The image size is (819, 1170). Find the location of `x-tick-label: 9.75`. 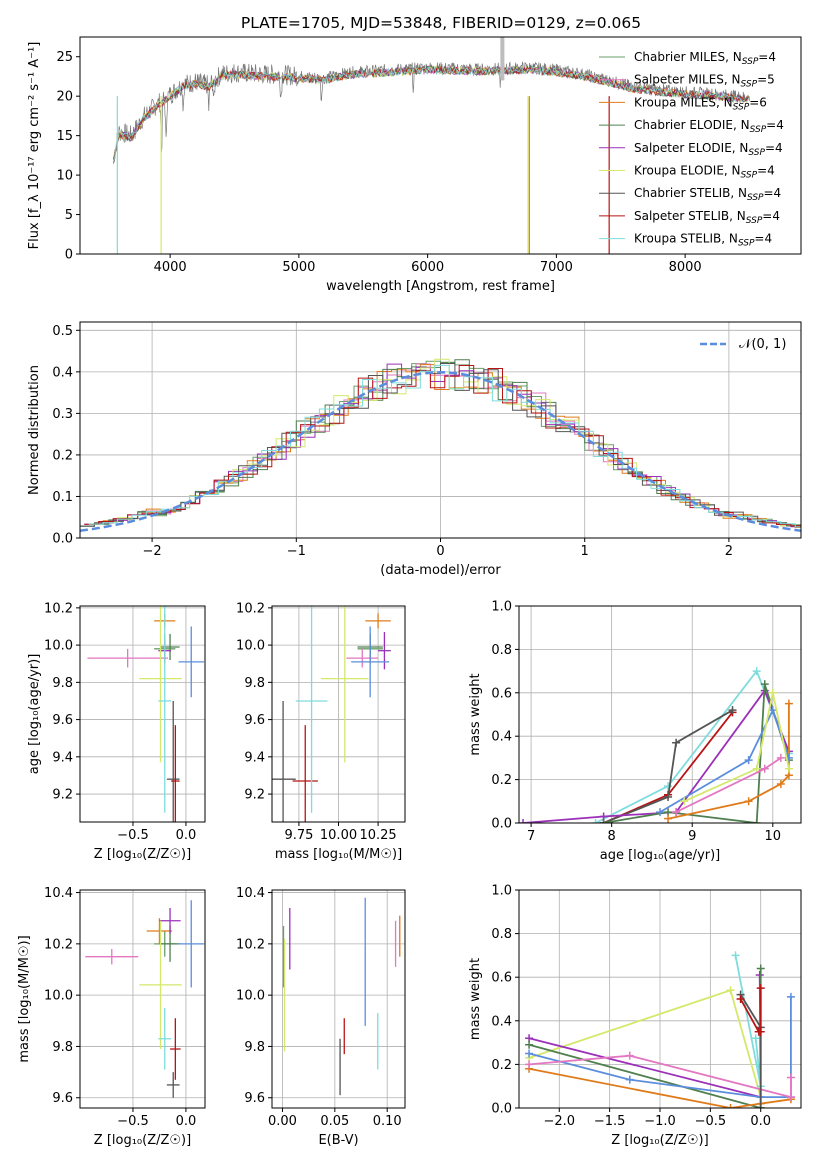

x-tick-label: 9.75 is located at coordinates (298, 835).